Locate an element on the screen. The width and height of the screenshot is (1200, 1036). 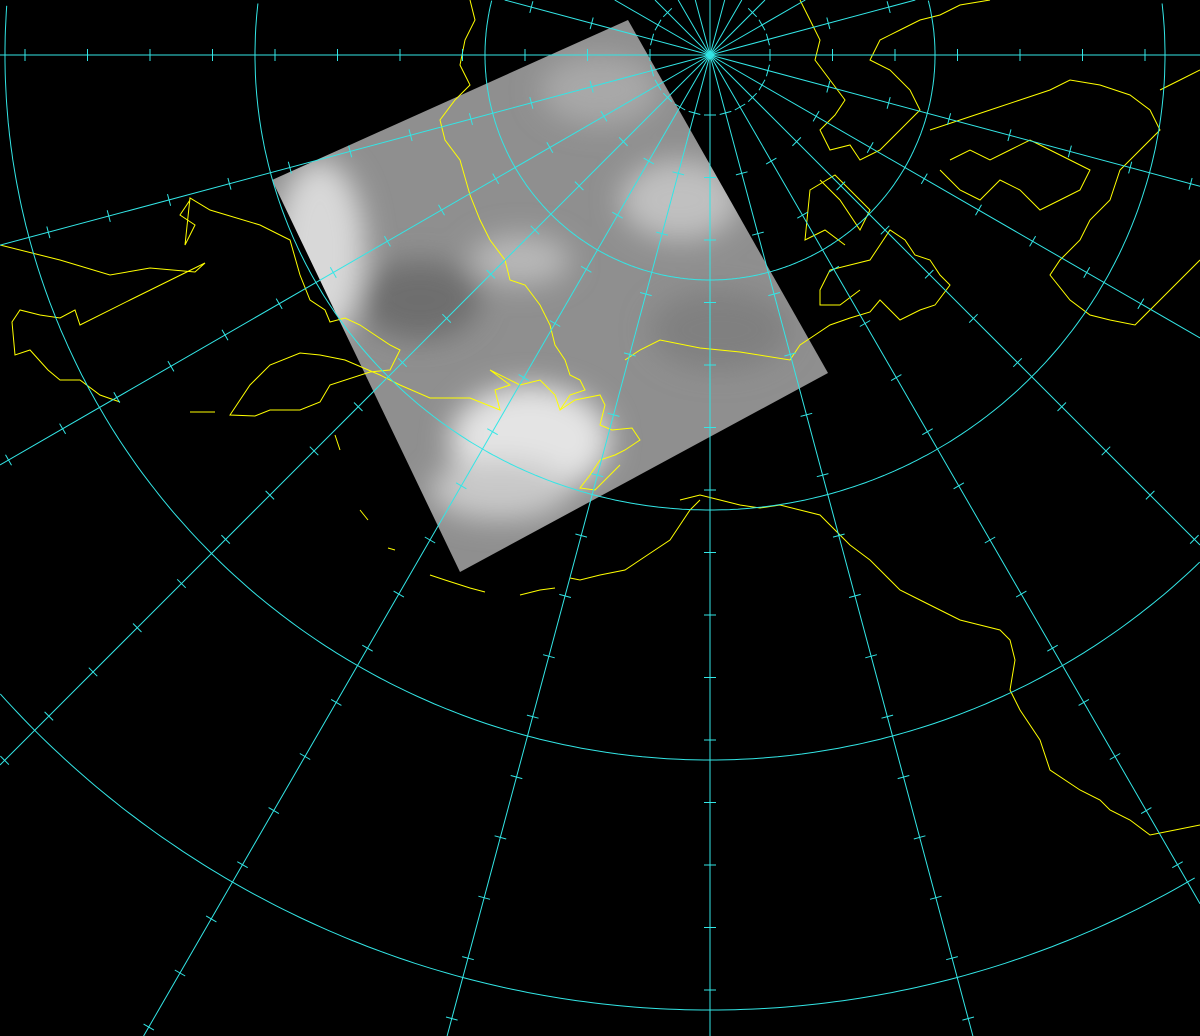
coastline-canada-arctic is located at coordinates (787, 295).